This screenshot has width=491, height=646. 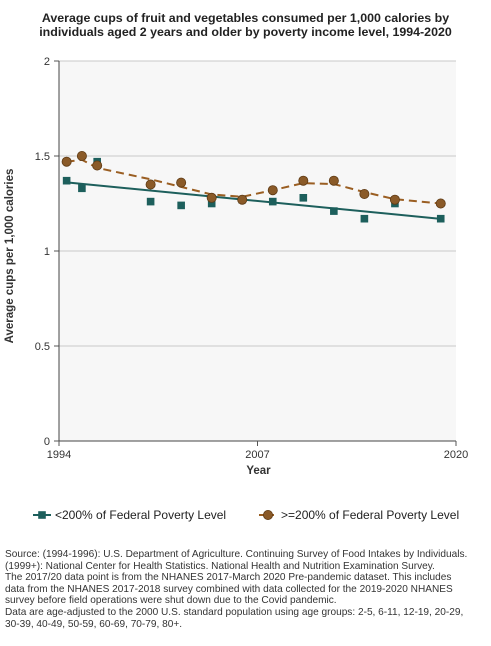 What do you see at coordinates (258, 471) in the screenshot?
I see `x-axis-label: Year` at bounding box center [258, 471].